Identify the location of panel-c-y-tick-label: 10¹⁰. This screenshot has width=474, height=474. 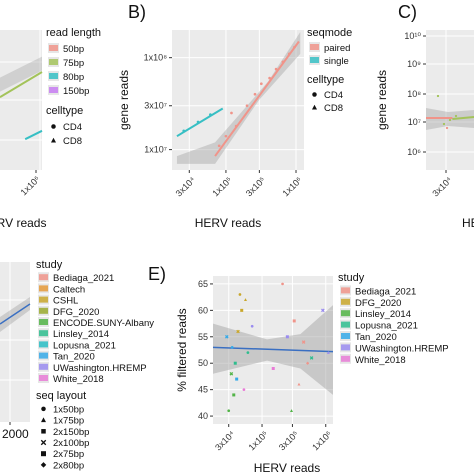
(412, 36).